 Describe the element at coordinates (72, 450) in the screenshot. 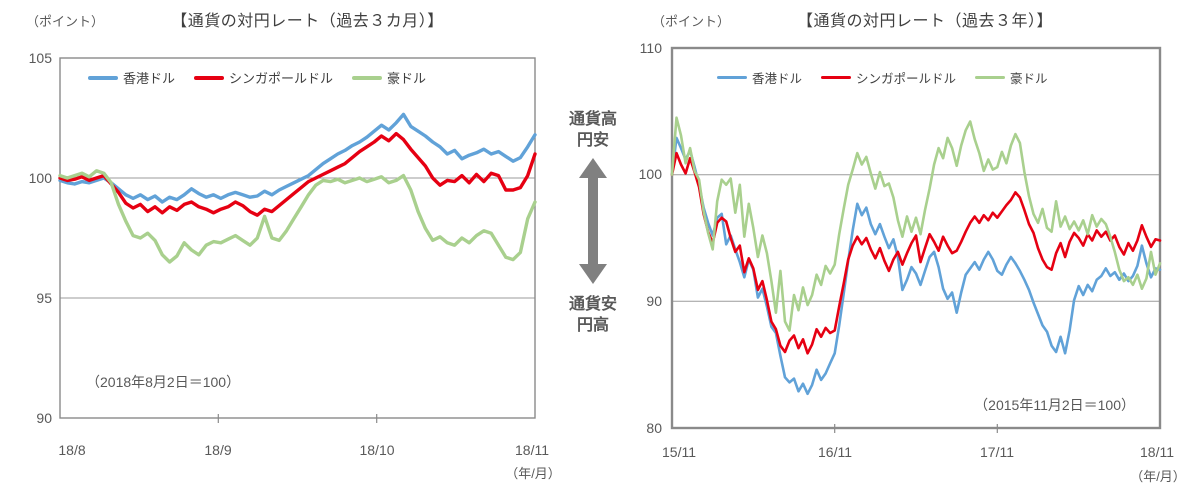

I see `left-xtick-0: 18/8` at that location.